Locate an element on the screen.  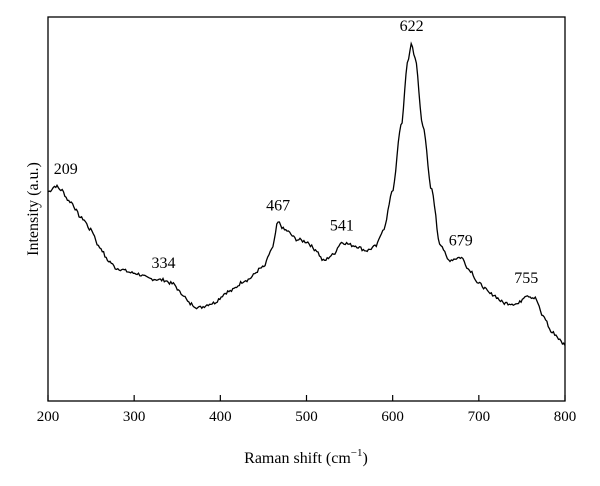
peak-label-679: 679 is located at coordinates (461, 240).